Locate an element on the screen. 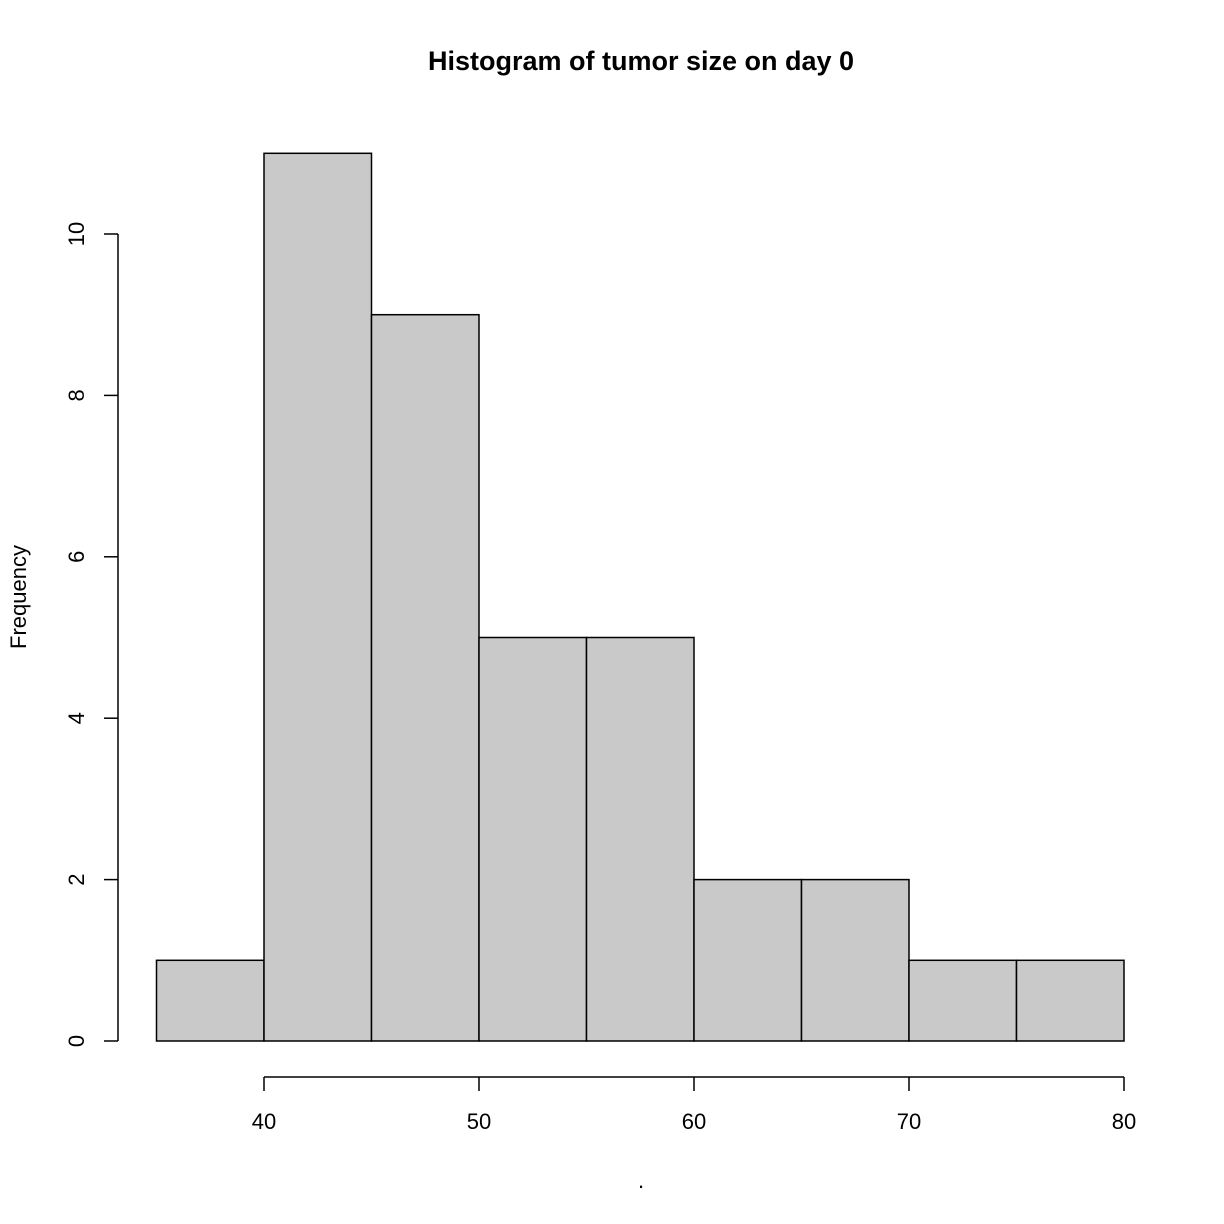  y-tick-label: 6 is located at coordinates (76, 557).